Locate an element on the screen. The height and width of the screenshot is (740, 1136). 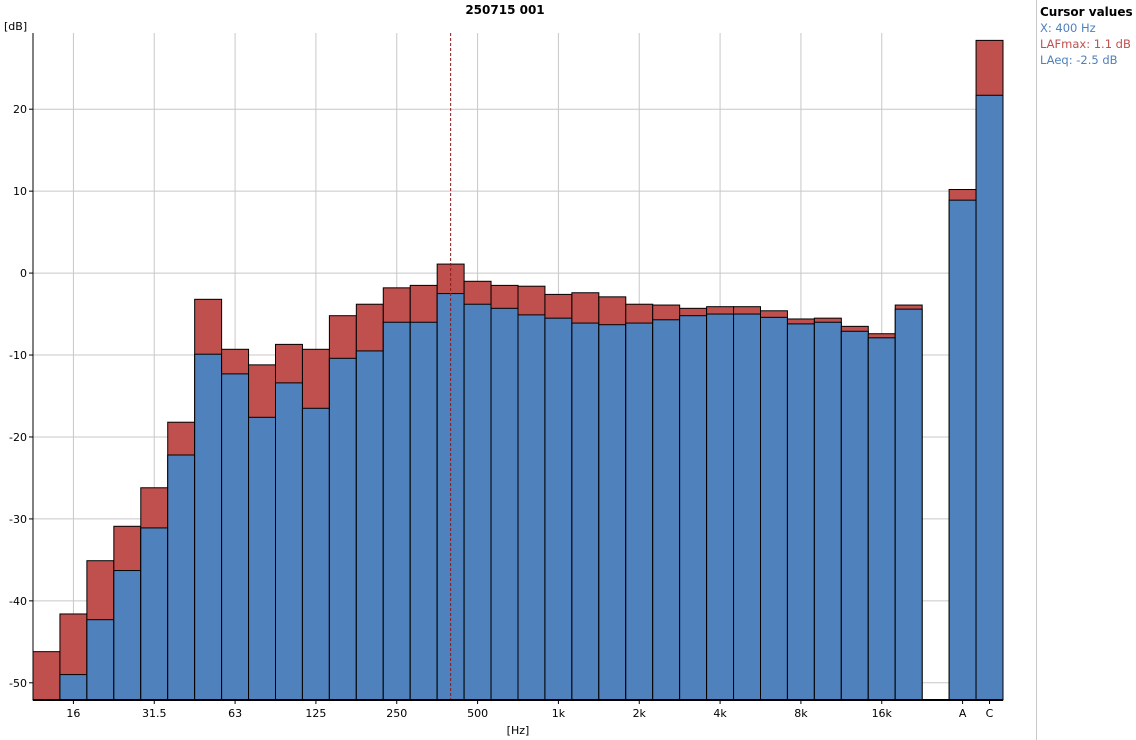
x-tick-label: 16k is located at coordinates (882, 713).